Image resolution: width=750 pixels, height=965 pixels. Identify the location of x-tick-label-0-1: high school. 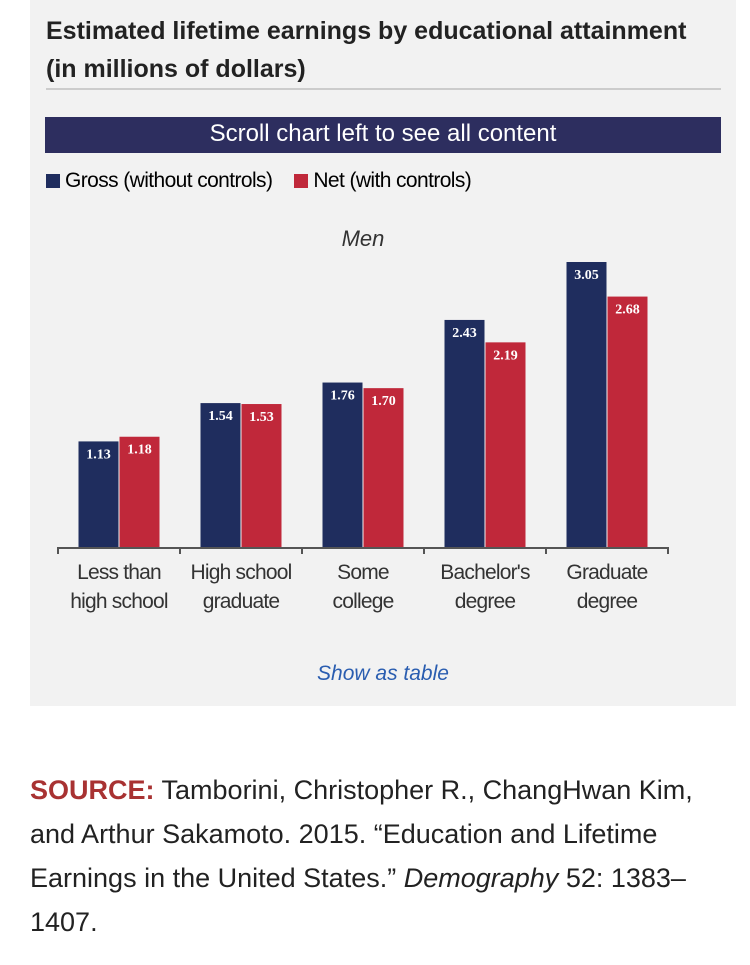
(119, 601).